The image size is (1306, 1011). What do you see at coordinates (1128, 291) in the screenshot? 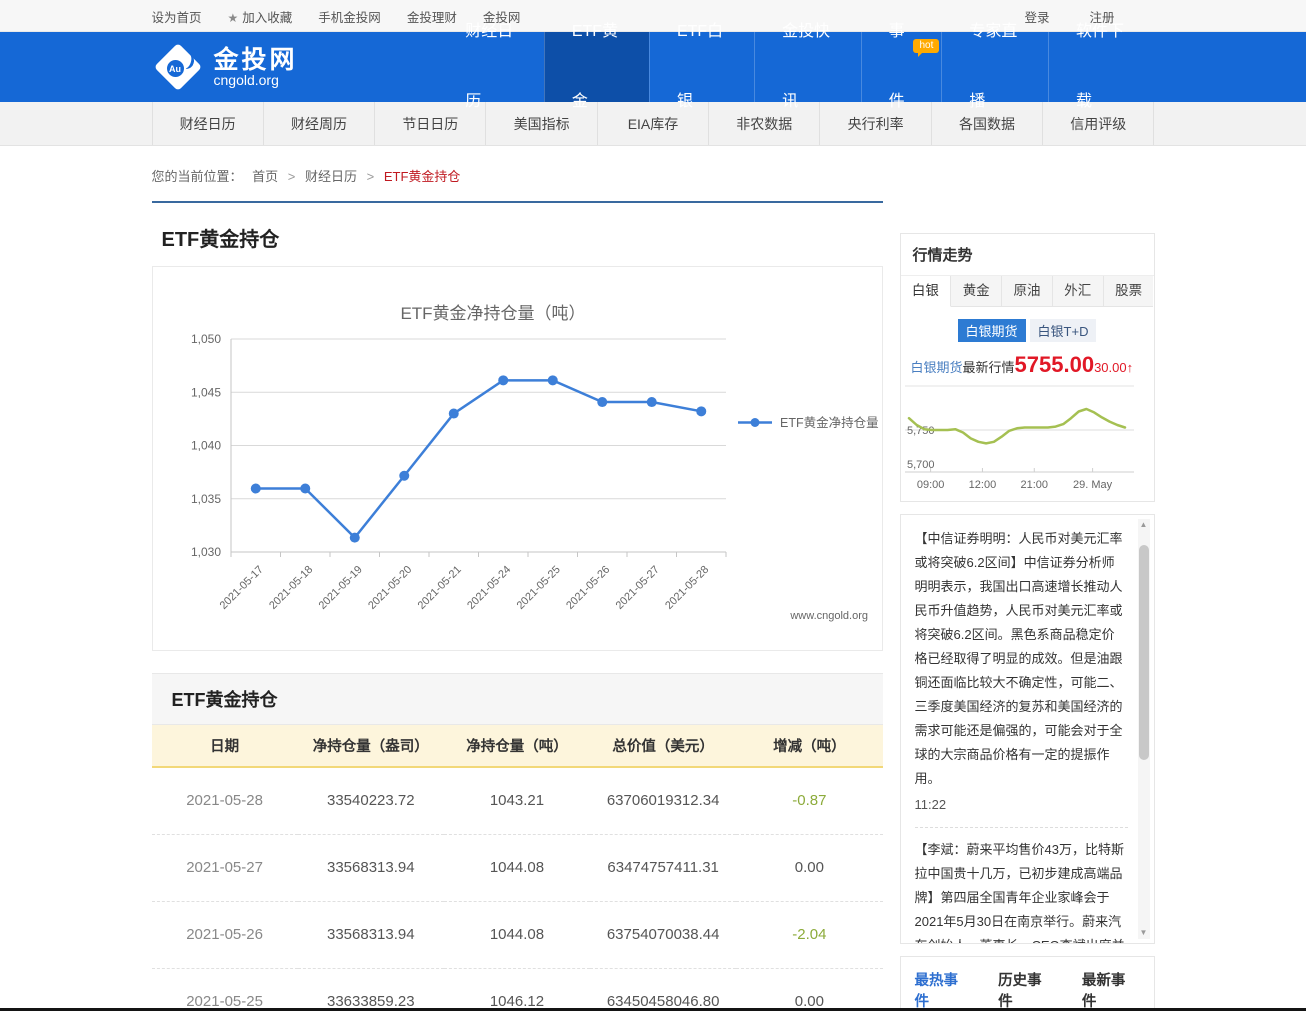
I see `quote-tab-stock: 股票` at bounding box center [1128, 291].